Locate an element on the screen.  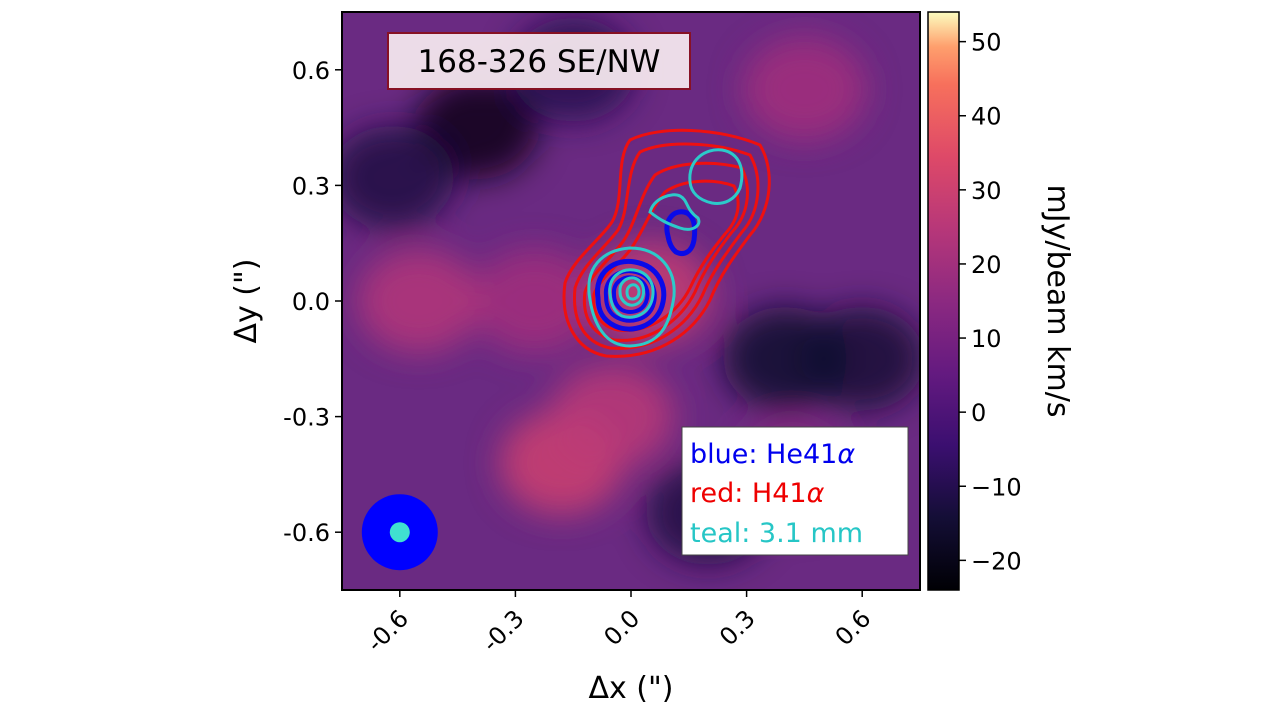
red-contour-outer is located at coordinates (666, 243).